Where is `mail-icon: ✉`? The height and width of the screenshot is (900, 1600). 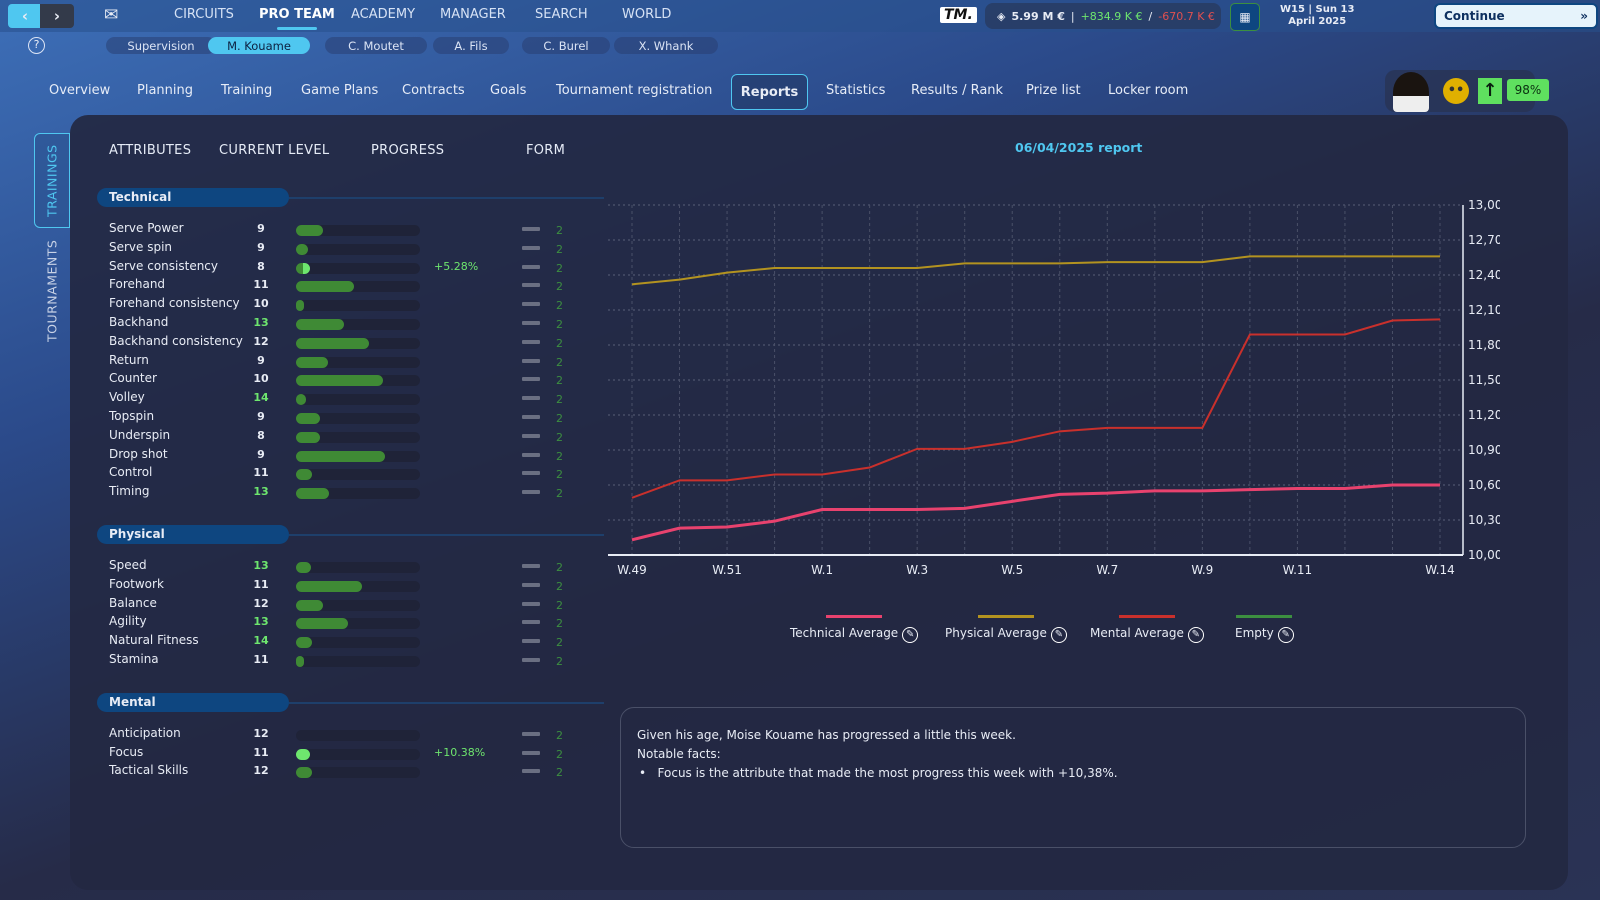 mail-icon: ✉ is located at coordinates (111, 15).